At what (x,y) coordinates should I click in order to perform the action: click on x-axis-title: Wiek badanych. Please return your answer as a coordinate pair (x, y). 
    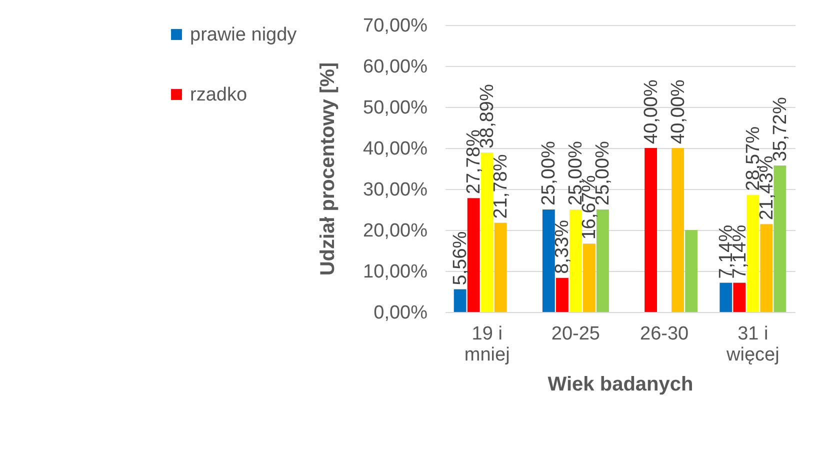
    Looking at the image, I should click on (621, 385).